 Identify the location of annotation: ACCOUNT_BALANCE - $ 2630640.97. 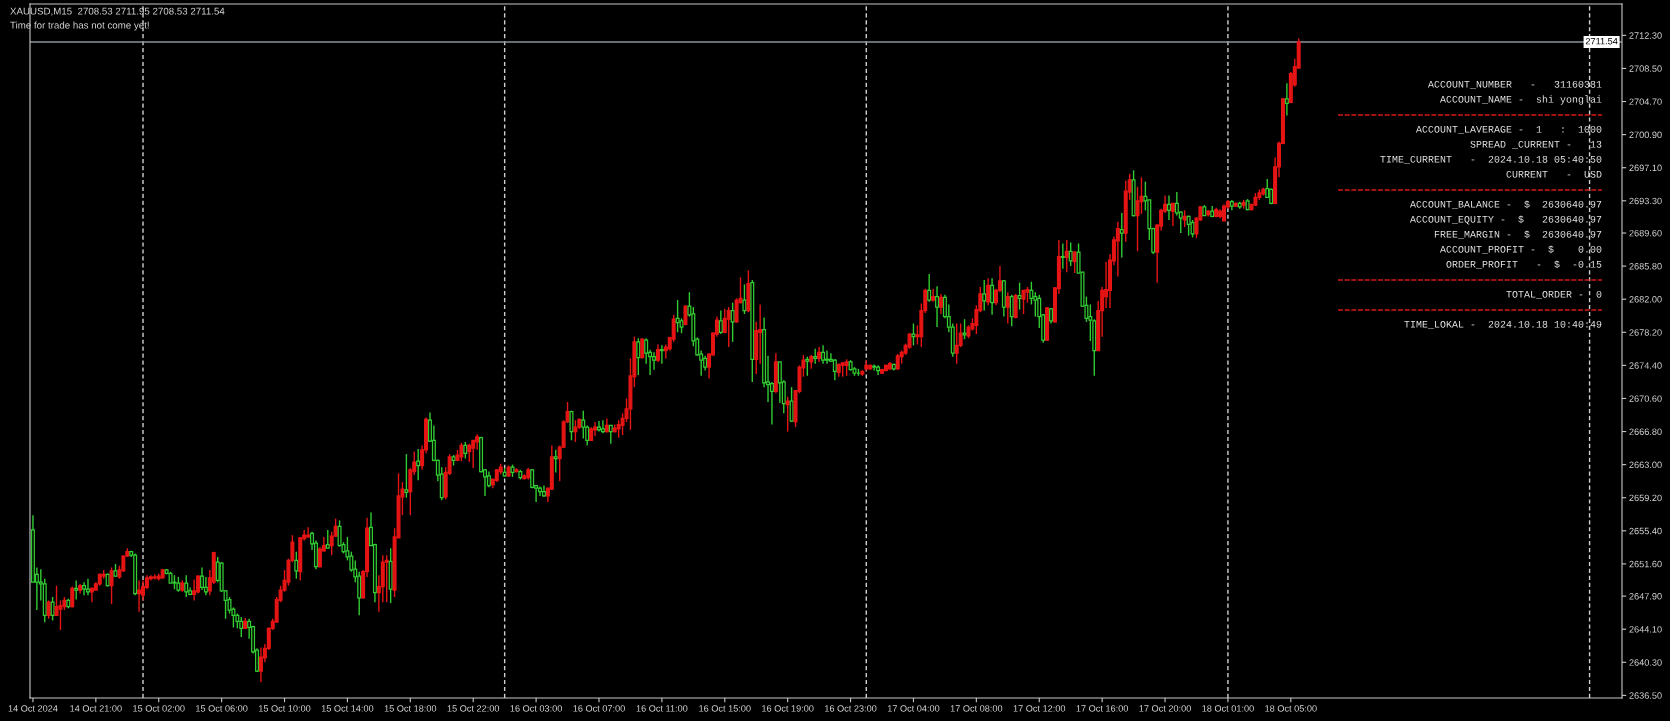
(1505, 204).